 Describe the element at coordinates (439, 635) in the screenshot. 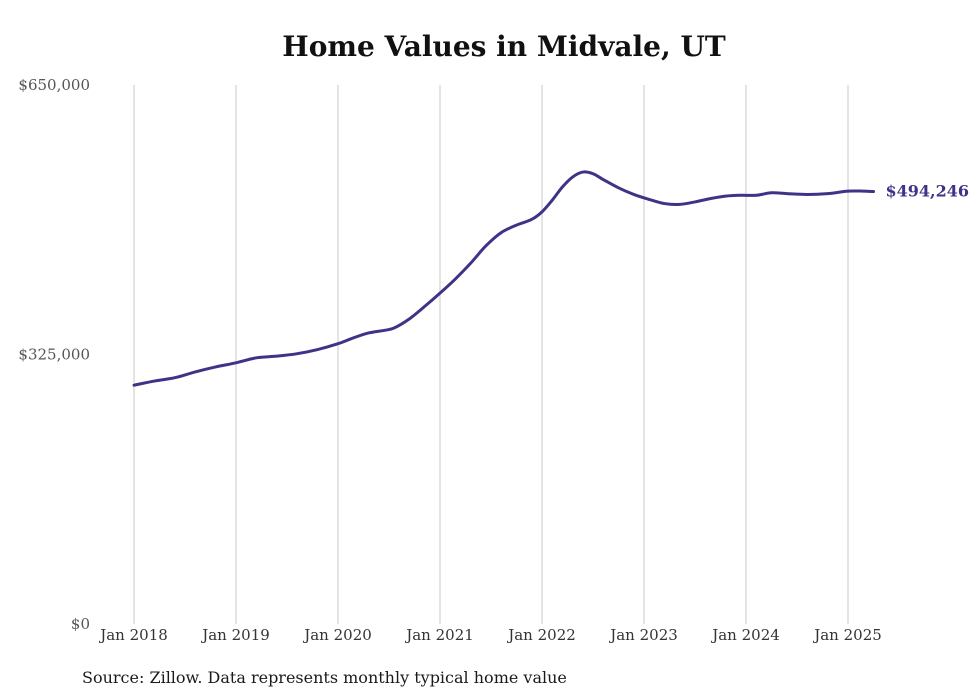

I see `x-tick-label: Jan 2021` at that location.